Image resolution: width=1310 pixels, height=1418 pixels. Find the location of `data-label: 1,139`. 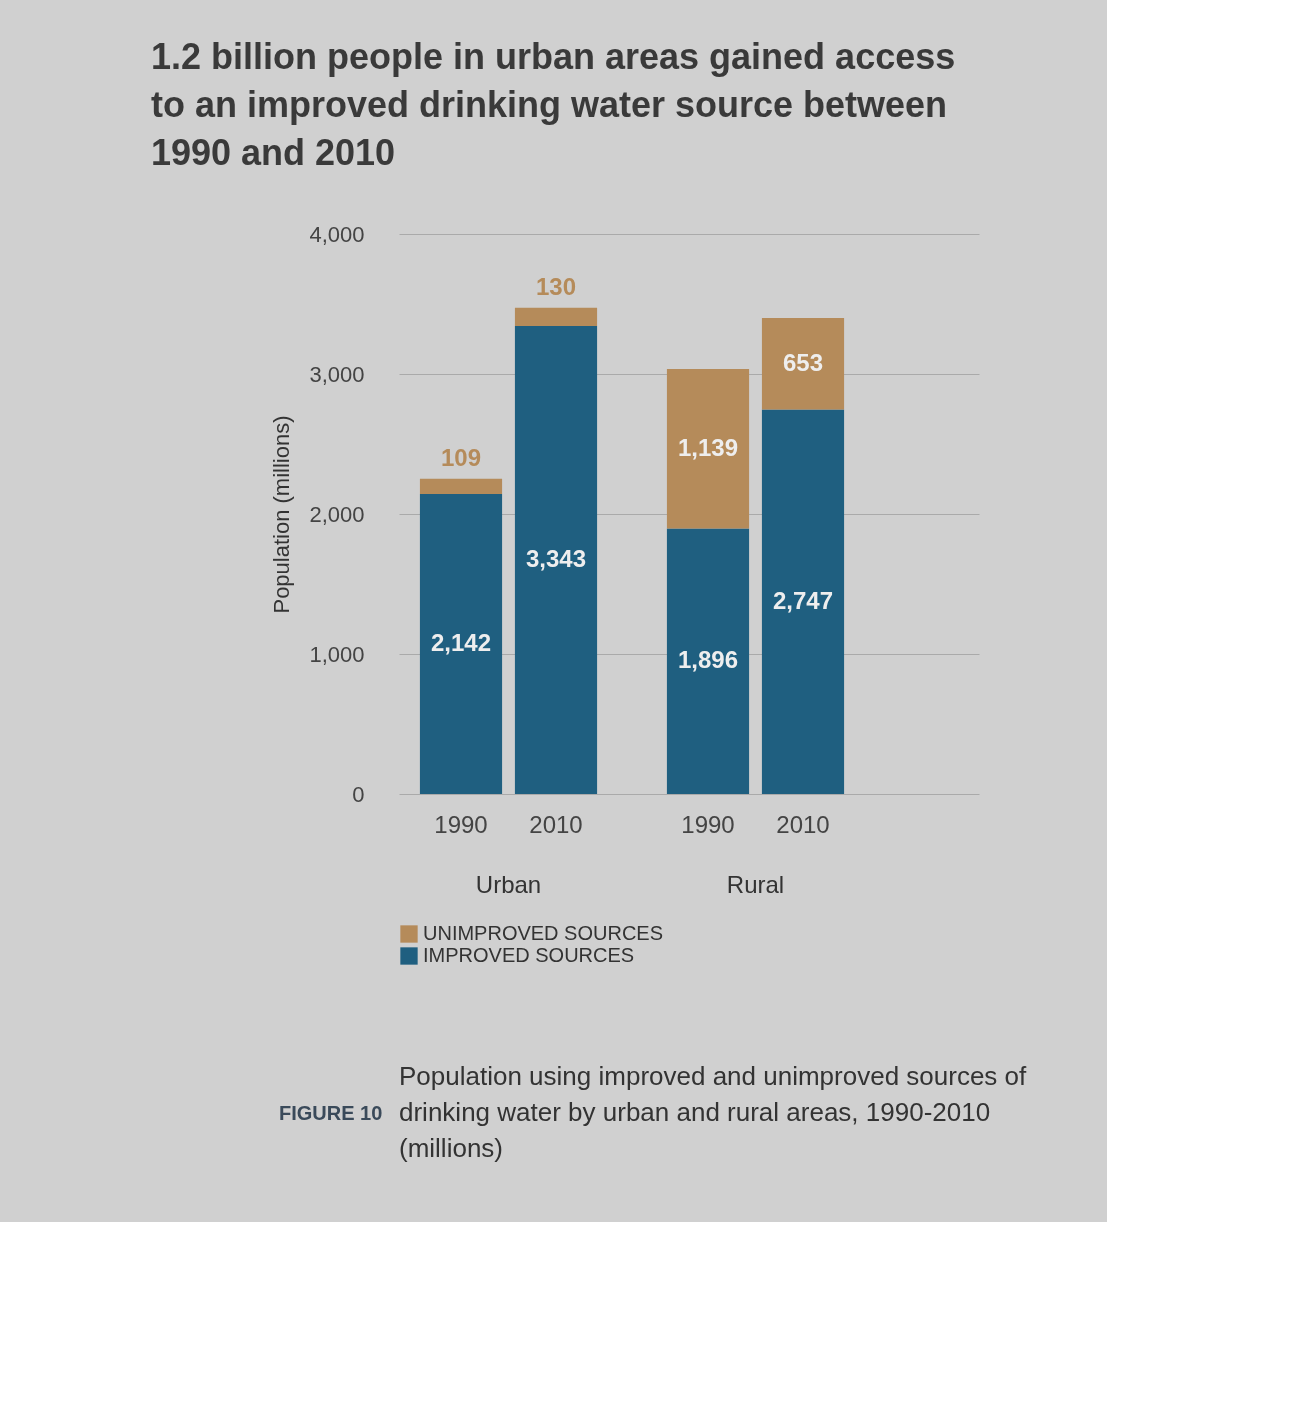

data-label: 1,139 is located at coordinates (708, 447).